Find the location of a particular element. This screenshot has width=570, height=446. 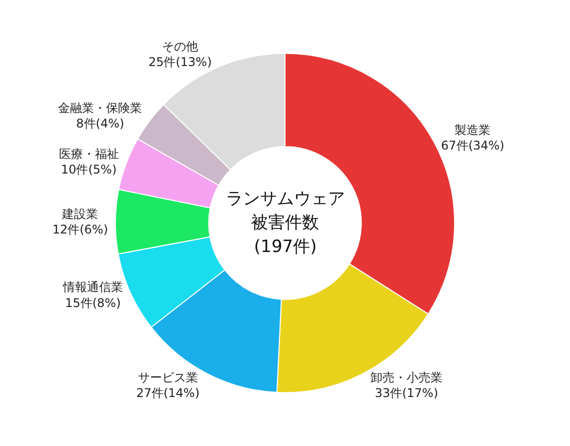

text: (197件) is located at coordinates (285, 247).